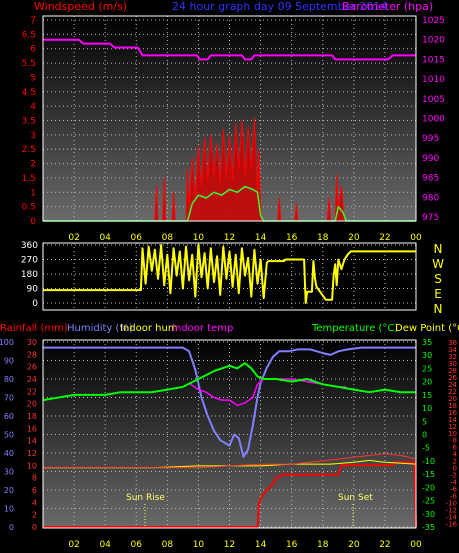 The height and width of the screenshot is (553, 459). I want to click on dew-point-tick-label: -14, so click(452, 518).